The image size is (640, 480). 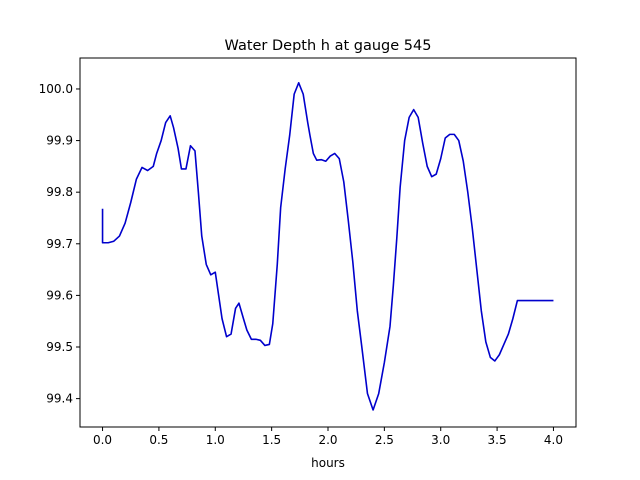 What do you see at coordinates (440, 440) in the screenshot?
I see `x-tick-label: 3.0` at bounding box center [440, 440].